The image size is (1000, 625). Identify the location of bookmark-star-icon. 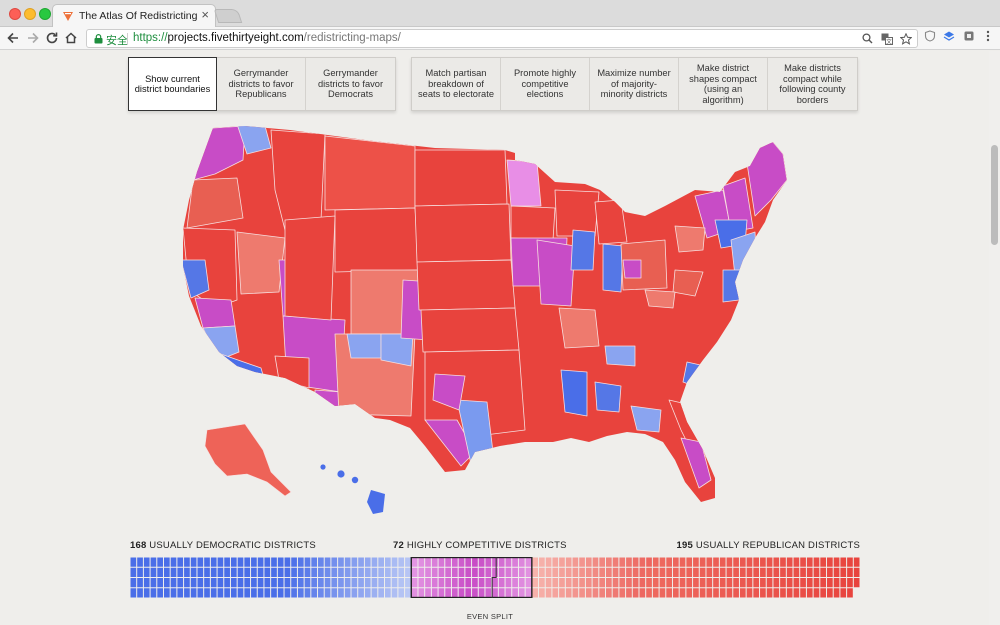
(906, 39).